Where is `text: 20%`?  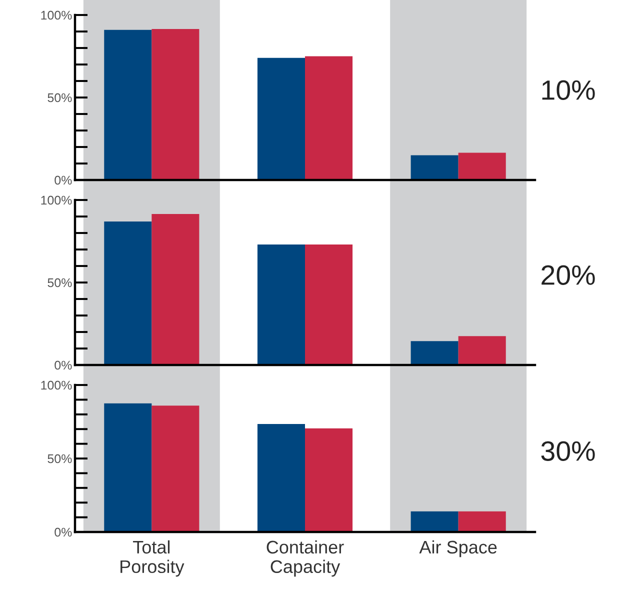
text: 20% is located at coordinates (568, 275).